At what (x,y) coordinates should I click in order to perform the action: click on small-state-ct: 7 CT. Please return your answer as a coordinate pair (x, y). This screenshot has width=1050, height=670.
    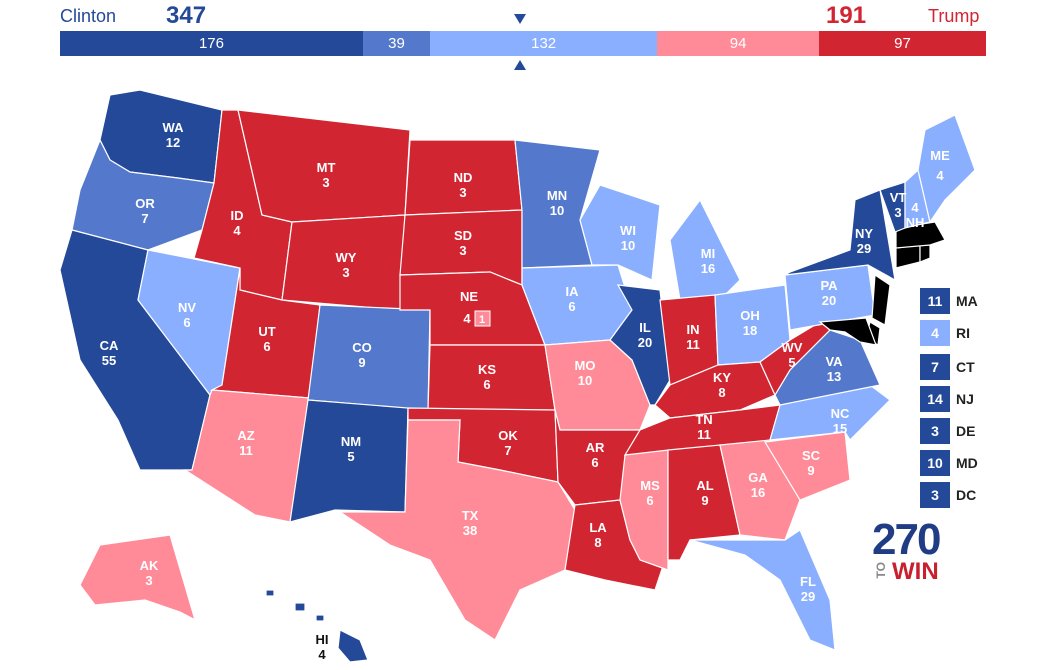
    Looking at the image, I should click on (947, 367).